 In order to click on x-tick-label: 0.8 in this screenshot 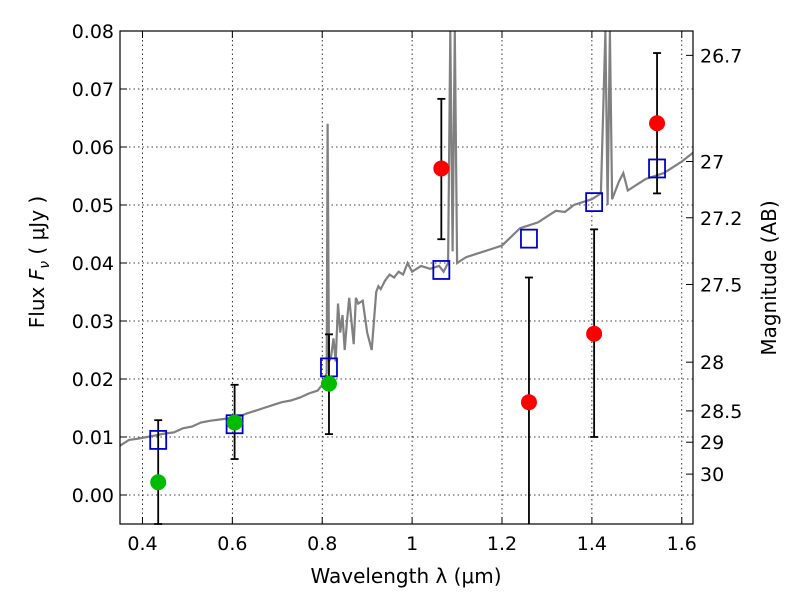, I will do `click(322, 544)`.